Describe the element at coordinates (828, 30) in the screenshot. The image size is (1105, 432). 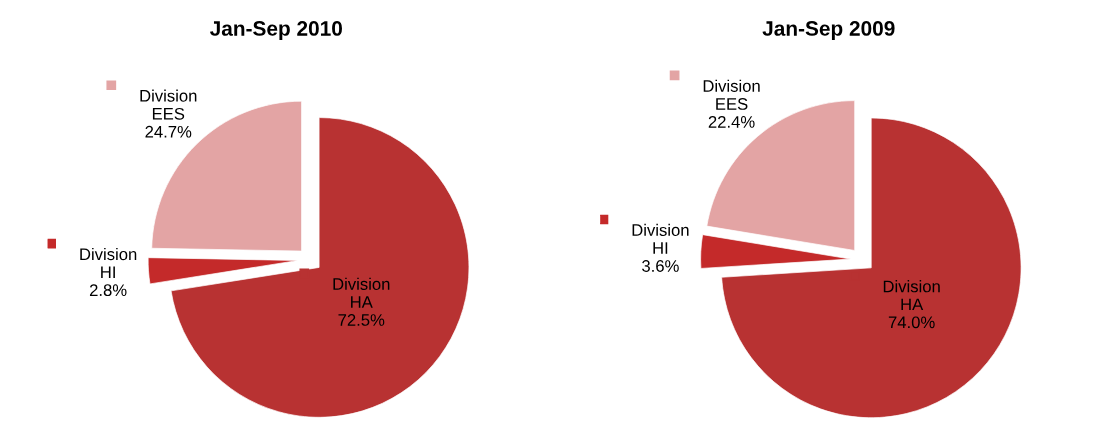
I see `chart-title: Jan-Sep 2009` at that location.